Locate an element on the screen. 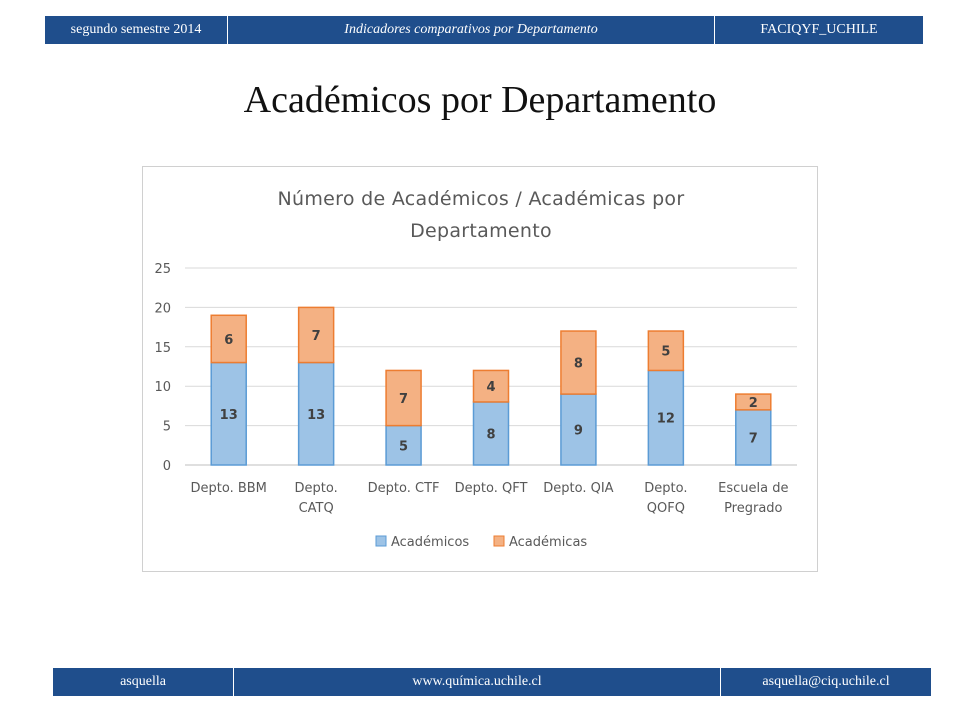 The height and width of the screenshot is (720, 960). category-label: Depto. BBM is located at coordinates (229, 488).